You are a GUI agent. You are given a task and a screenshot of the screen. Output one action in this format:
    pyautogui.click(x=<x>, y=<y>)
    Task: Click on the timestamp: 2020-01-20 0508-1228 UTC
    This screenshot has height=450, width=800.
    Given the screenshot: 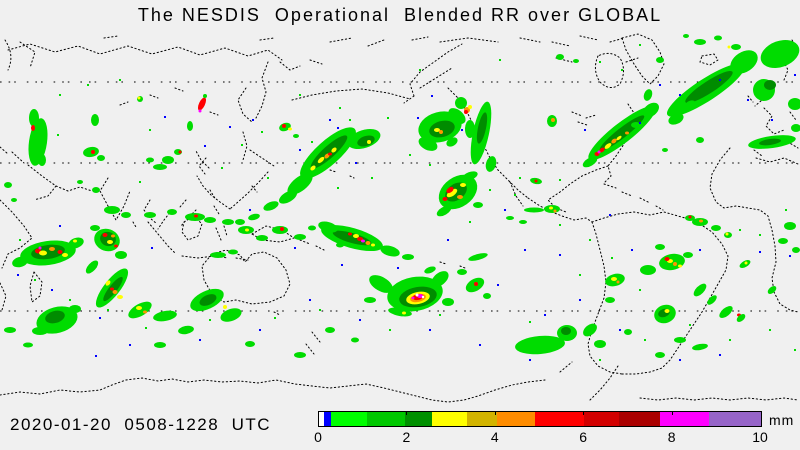 What is the action you would take?
    pyautogui.click(x=141, y=424)
    